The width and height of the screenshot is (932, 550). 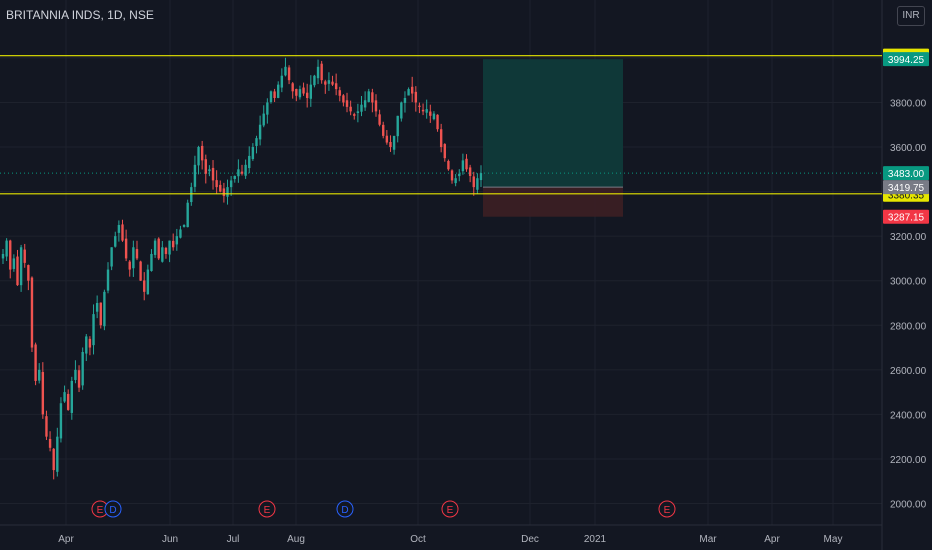 What do you see at coordinates (233, 539) in the screenshot?
I see `x-tick-label: Jul` at bounding box center [233, 539].